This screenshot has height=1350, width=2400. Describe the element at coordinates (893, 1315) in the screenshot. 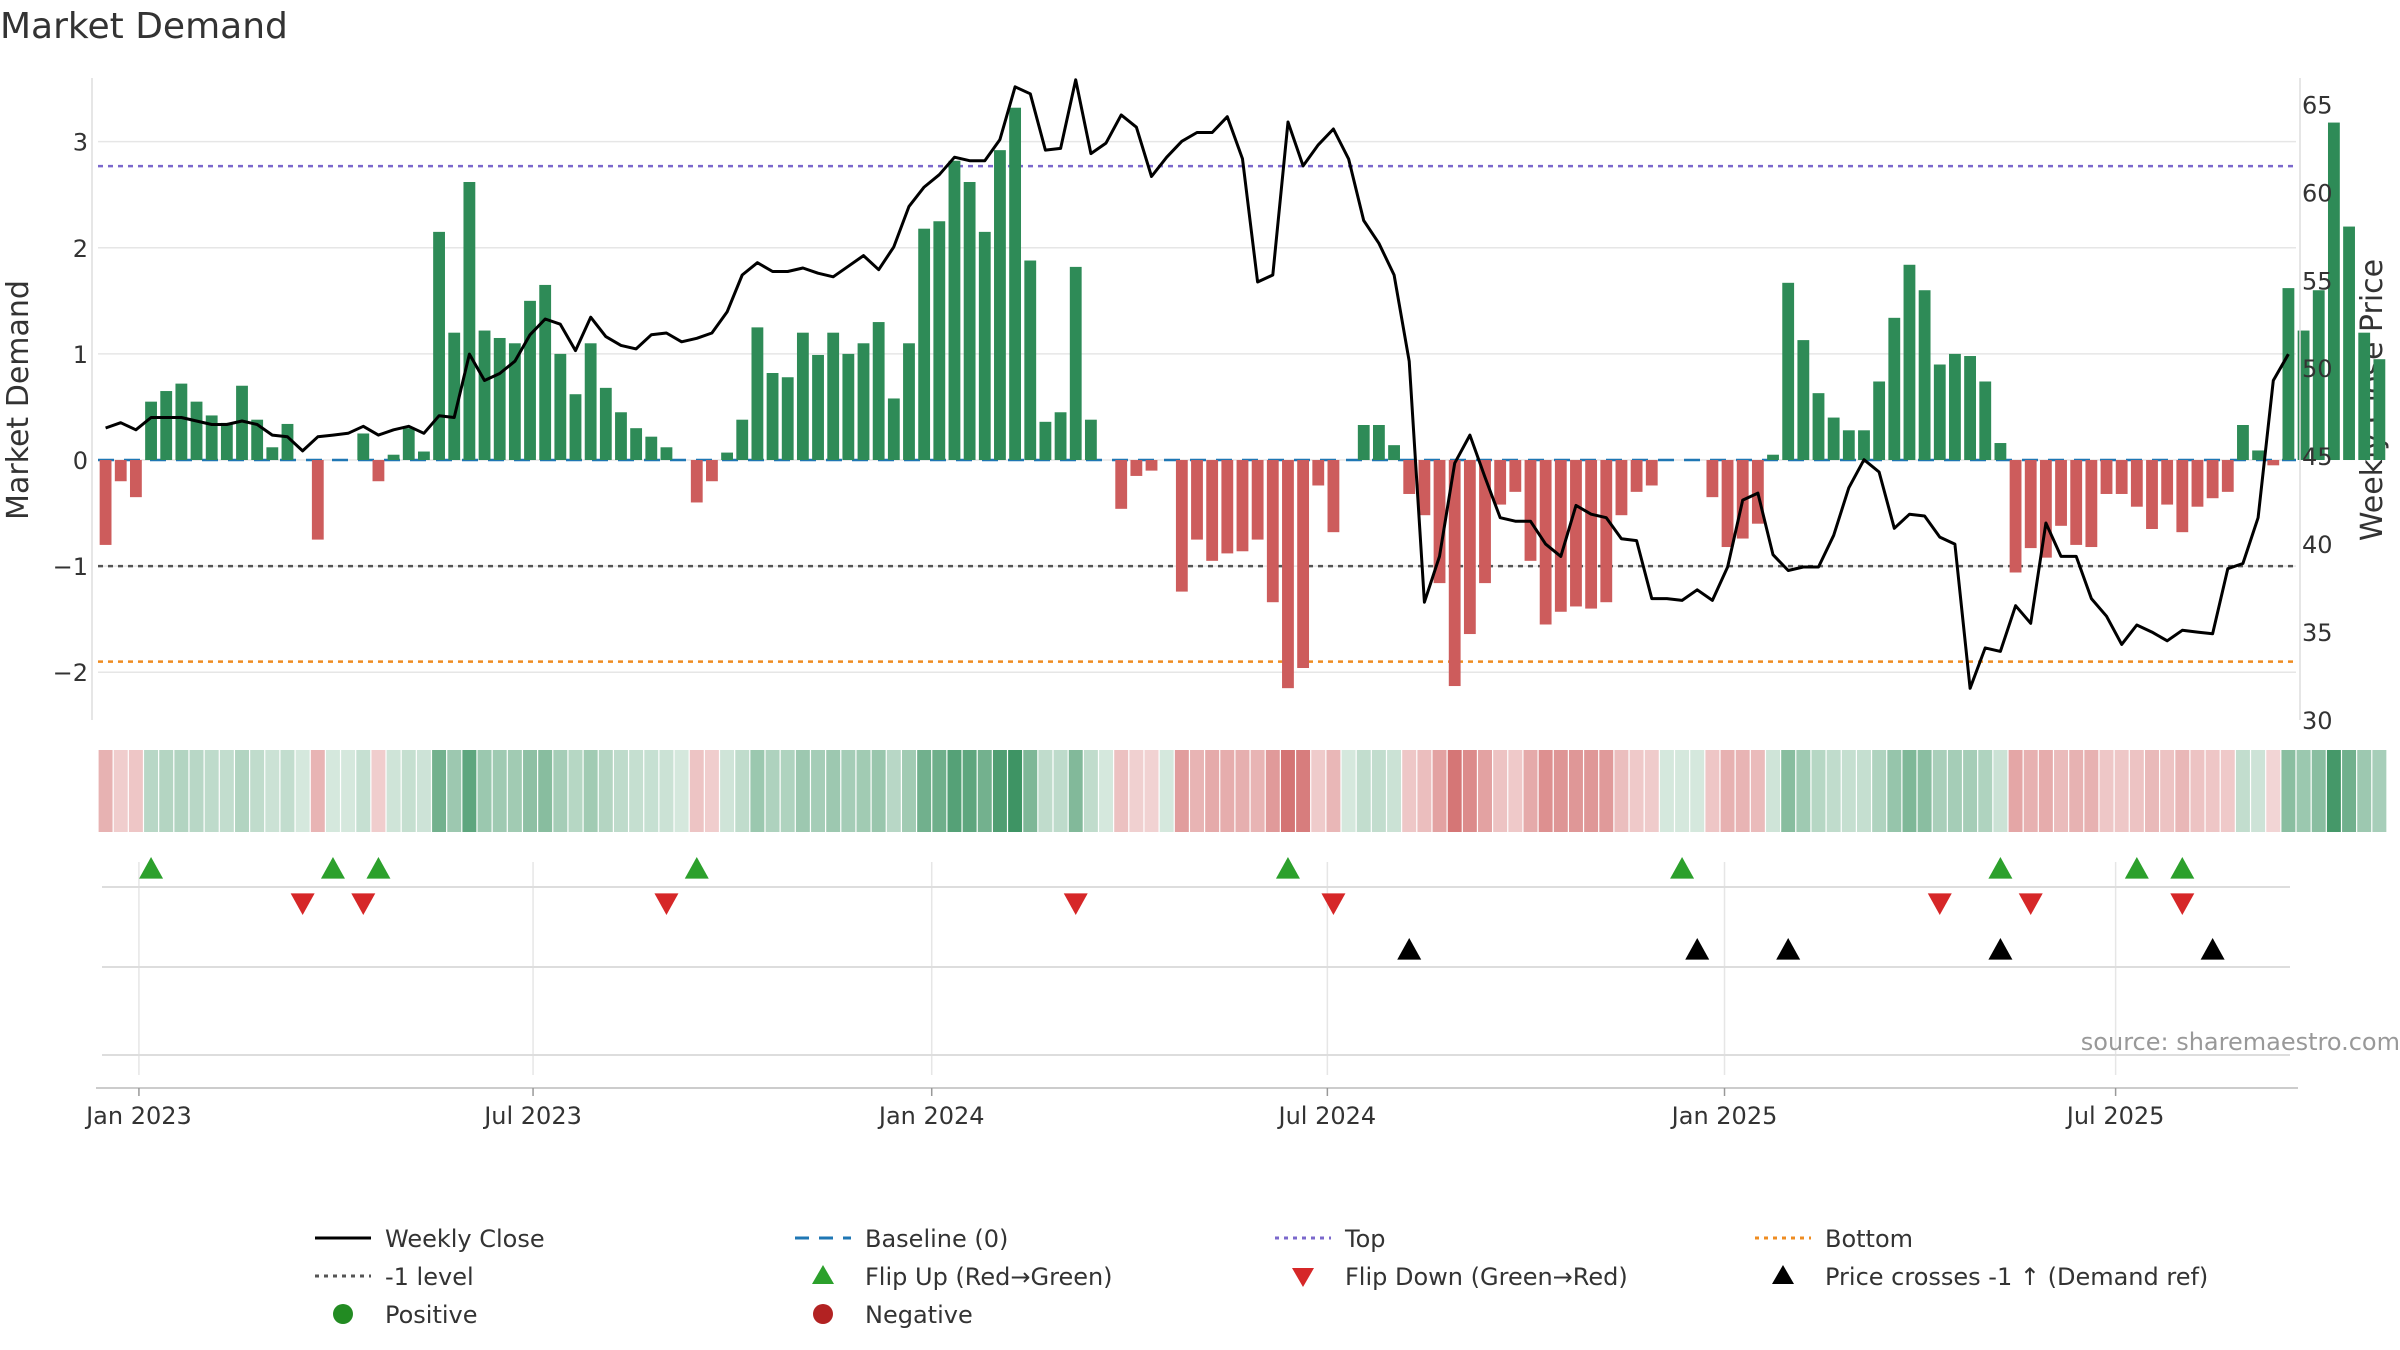

I see `legend-item: Negative` at that location.